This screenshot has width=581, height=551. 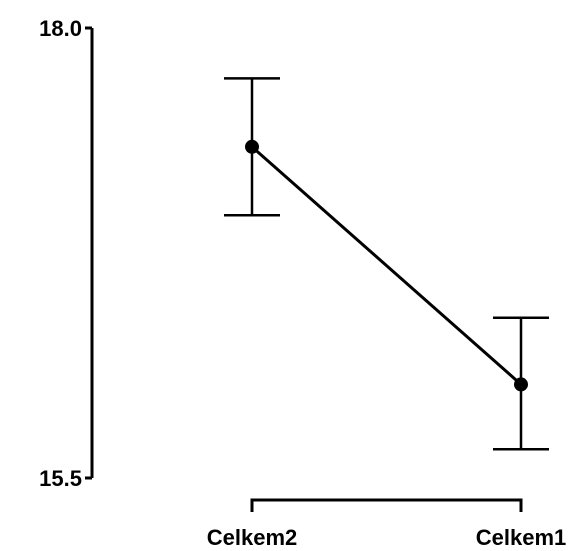 What do you see at coordinates (66, 253) in the screenshot?
I see `y-axis: 18.0 15.5` at bounding box center [66, 253].